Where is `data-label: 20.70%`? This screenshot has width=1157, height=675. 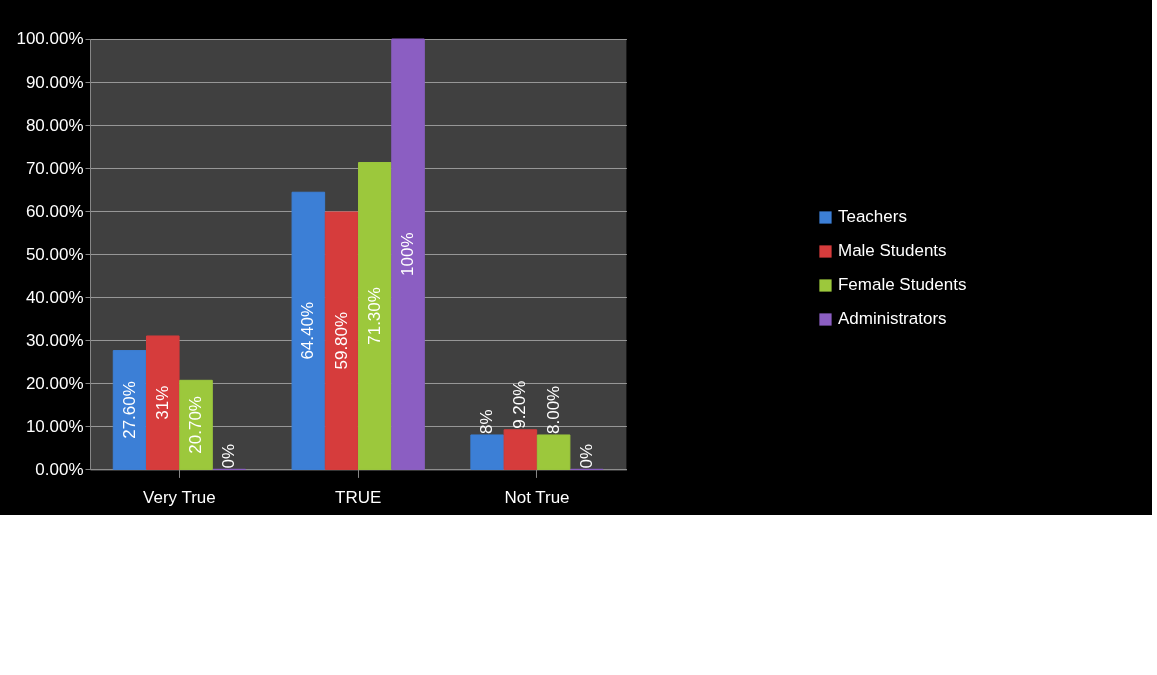 data-label: 20.70% is located at coordinates (196, 425).